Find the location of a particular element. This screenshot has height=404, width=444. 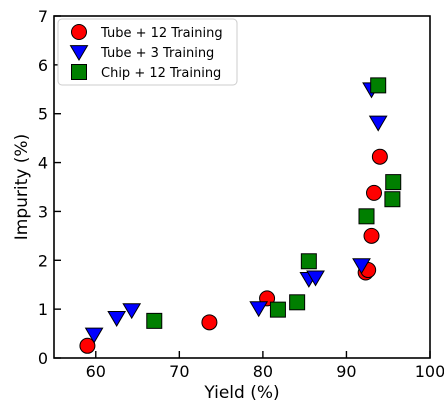

legend-box is located at coordinates (147, 52).